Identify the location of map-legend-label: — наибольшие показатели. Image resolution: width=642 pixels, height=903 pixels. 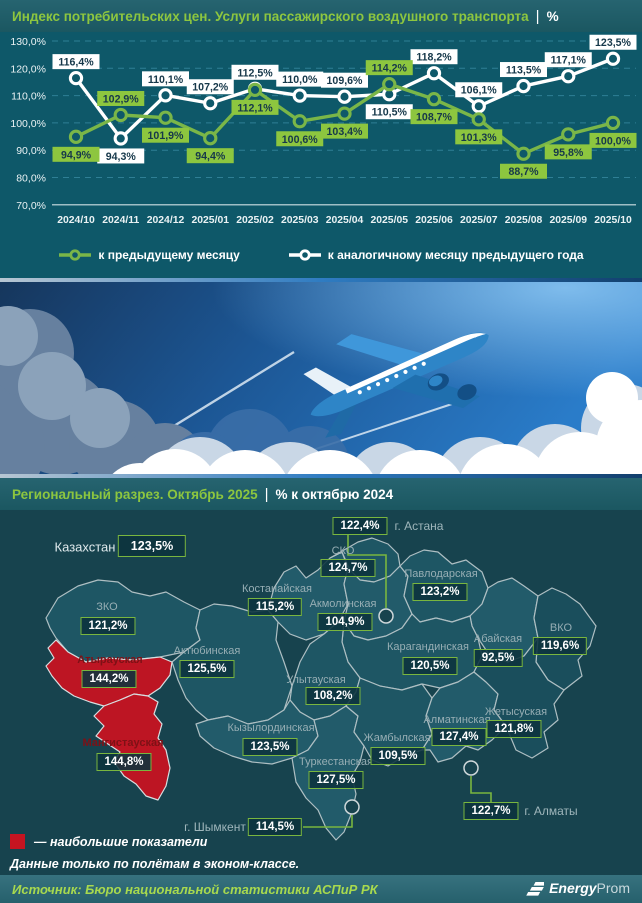
(121, 841).